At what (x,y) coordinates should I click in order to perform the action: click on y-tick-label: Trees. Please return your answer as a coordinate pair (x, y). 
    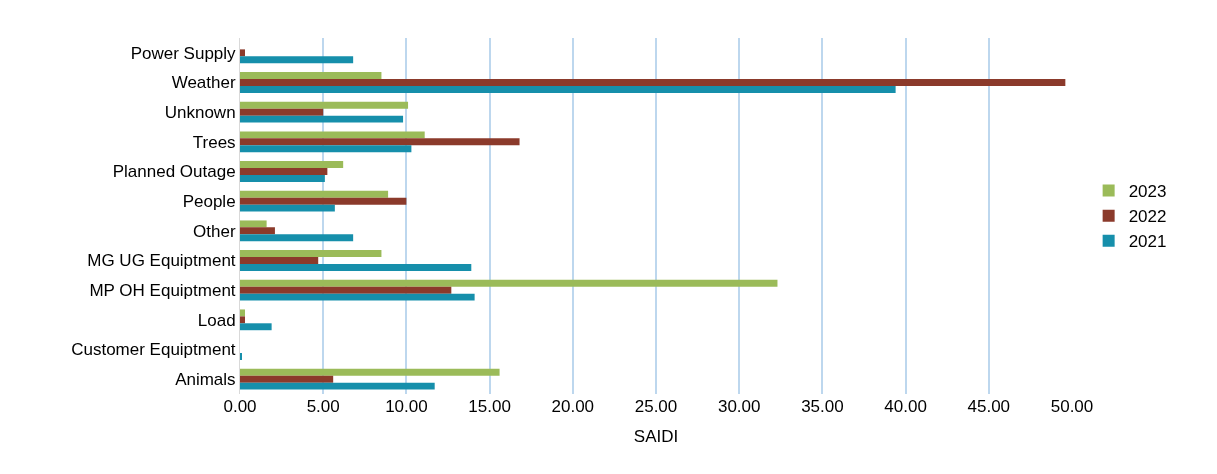
    Looking at the image, I should click on (214, 142).